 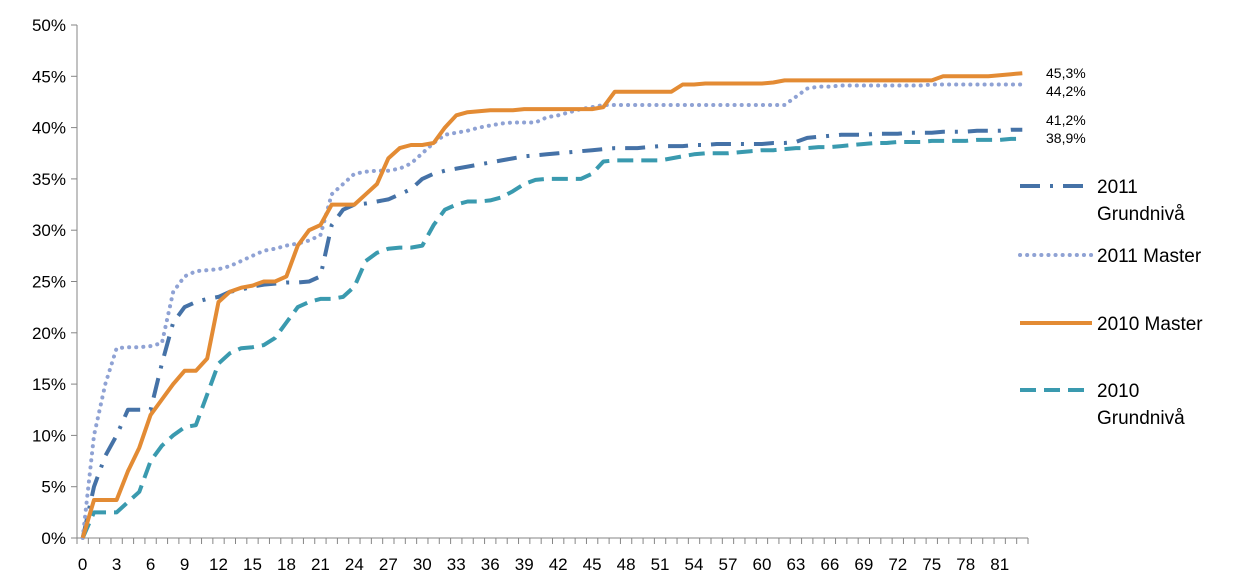 I want to click on x-tick-label: 3, so click(x=116, y=564).